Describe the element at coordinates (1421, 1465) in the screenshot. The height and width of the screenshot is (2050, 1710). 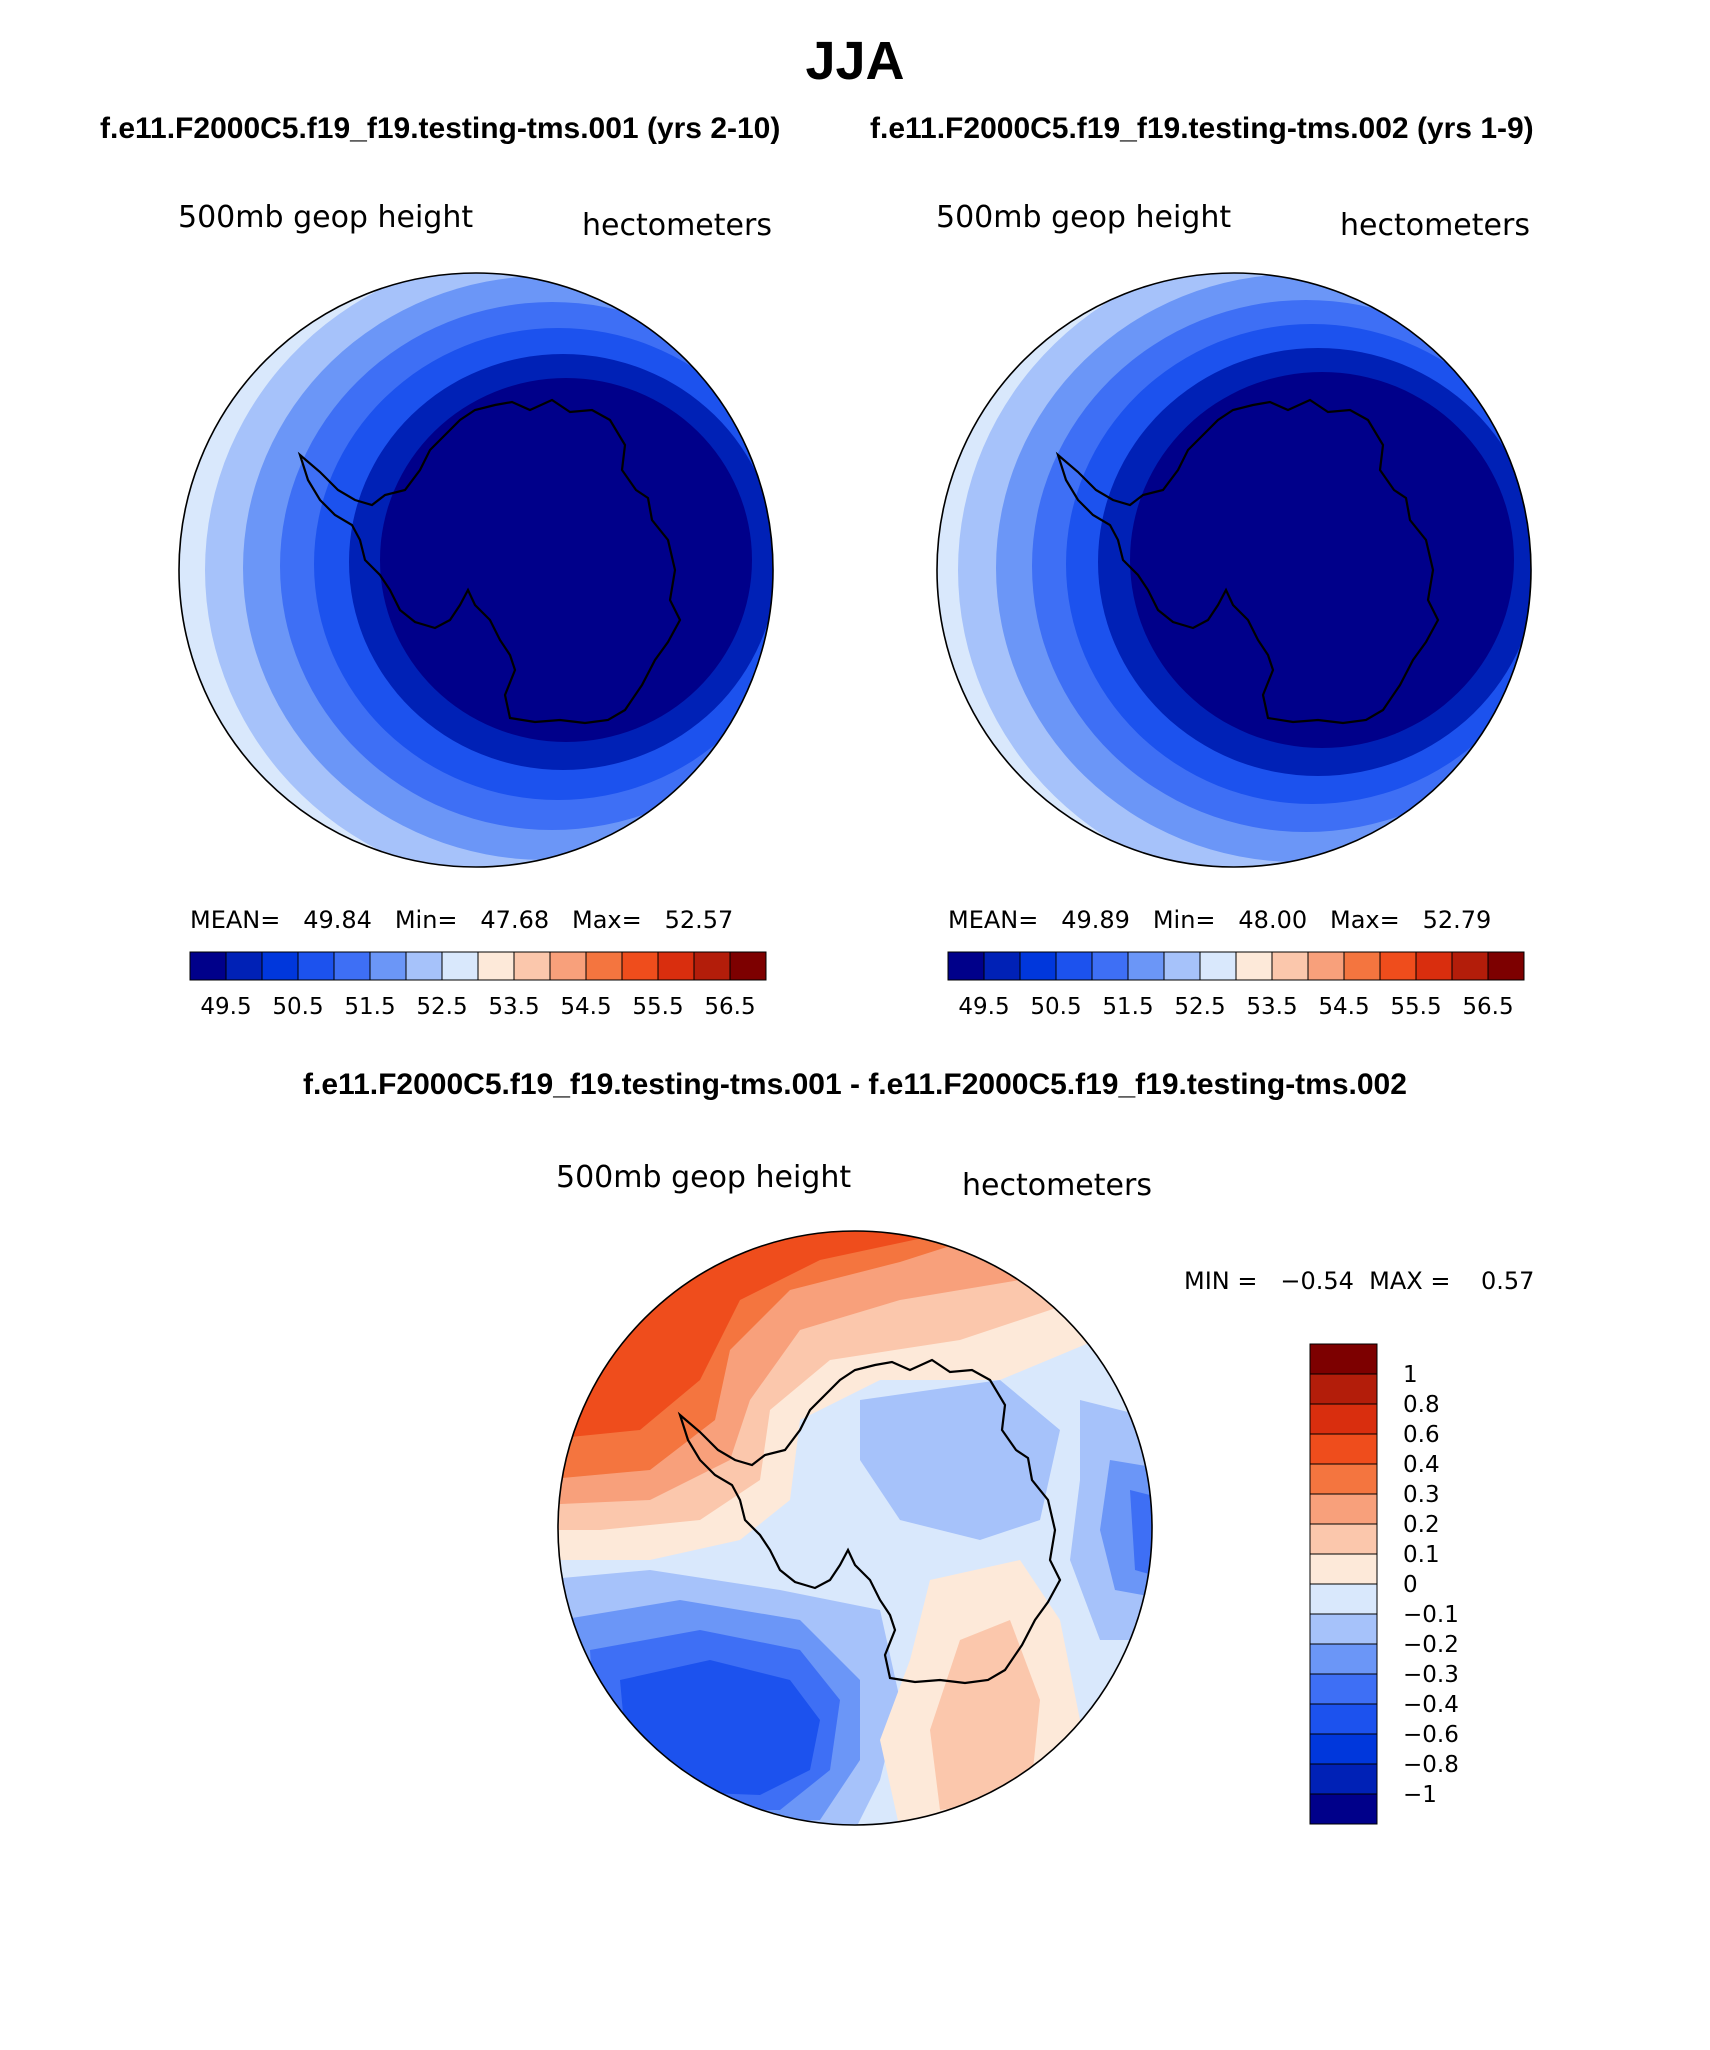
I see `panel3-colorbar-tick-label: 0.4` at that location.